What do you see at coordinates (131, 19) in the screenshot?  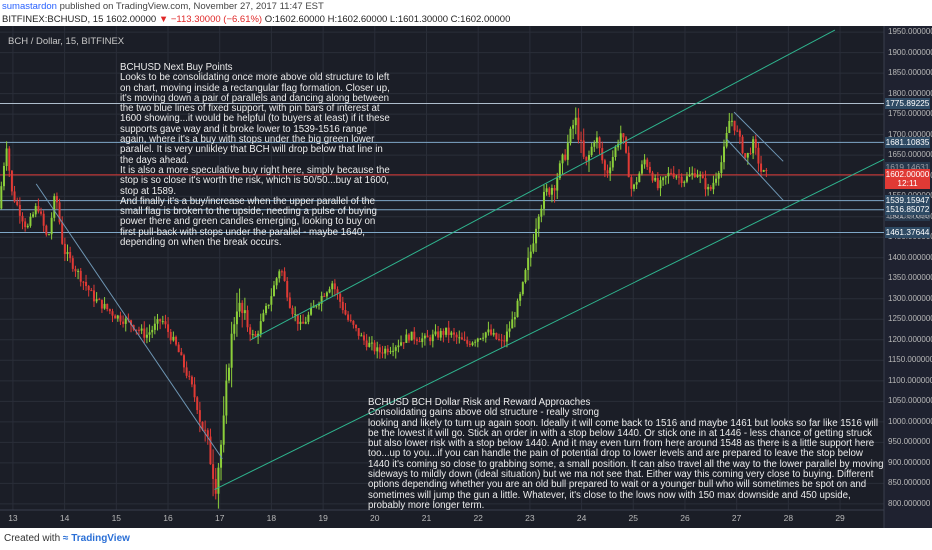 I see `last-price: 1602.00000` at bounding box center [131, 19].